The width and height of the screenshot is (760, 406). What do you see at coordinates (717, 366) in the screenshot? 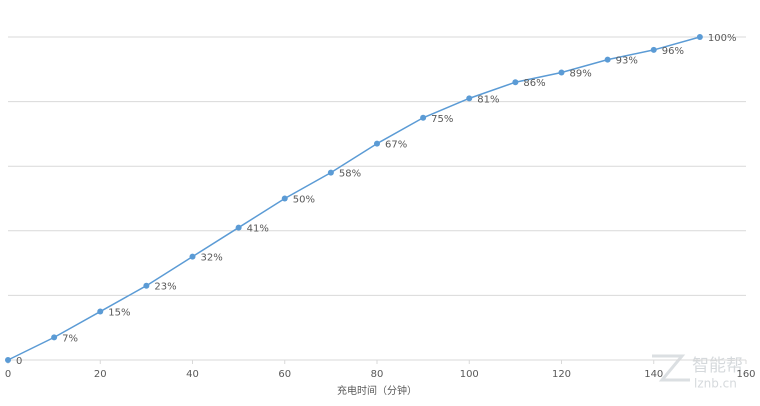
I see `watermark-name: 智能帮` at bounding box center [717, 366].